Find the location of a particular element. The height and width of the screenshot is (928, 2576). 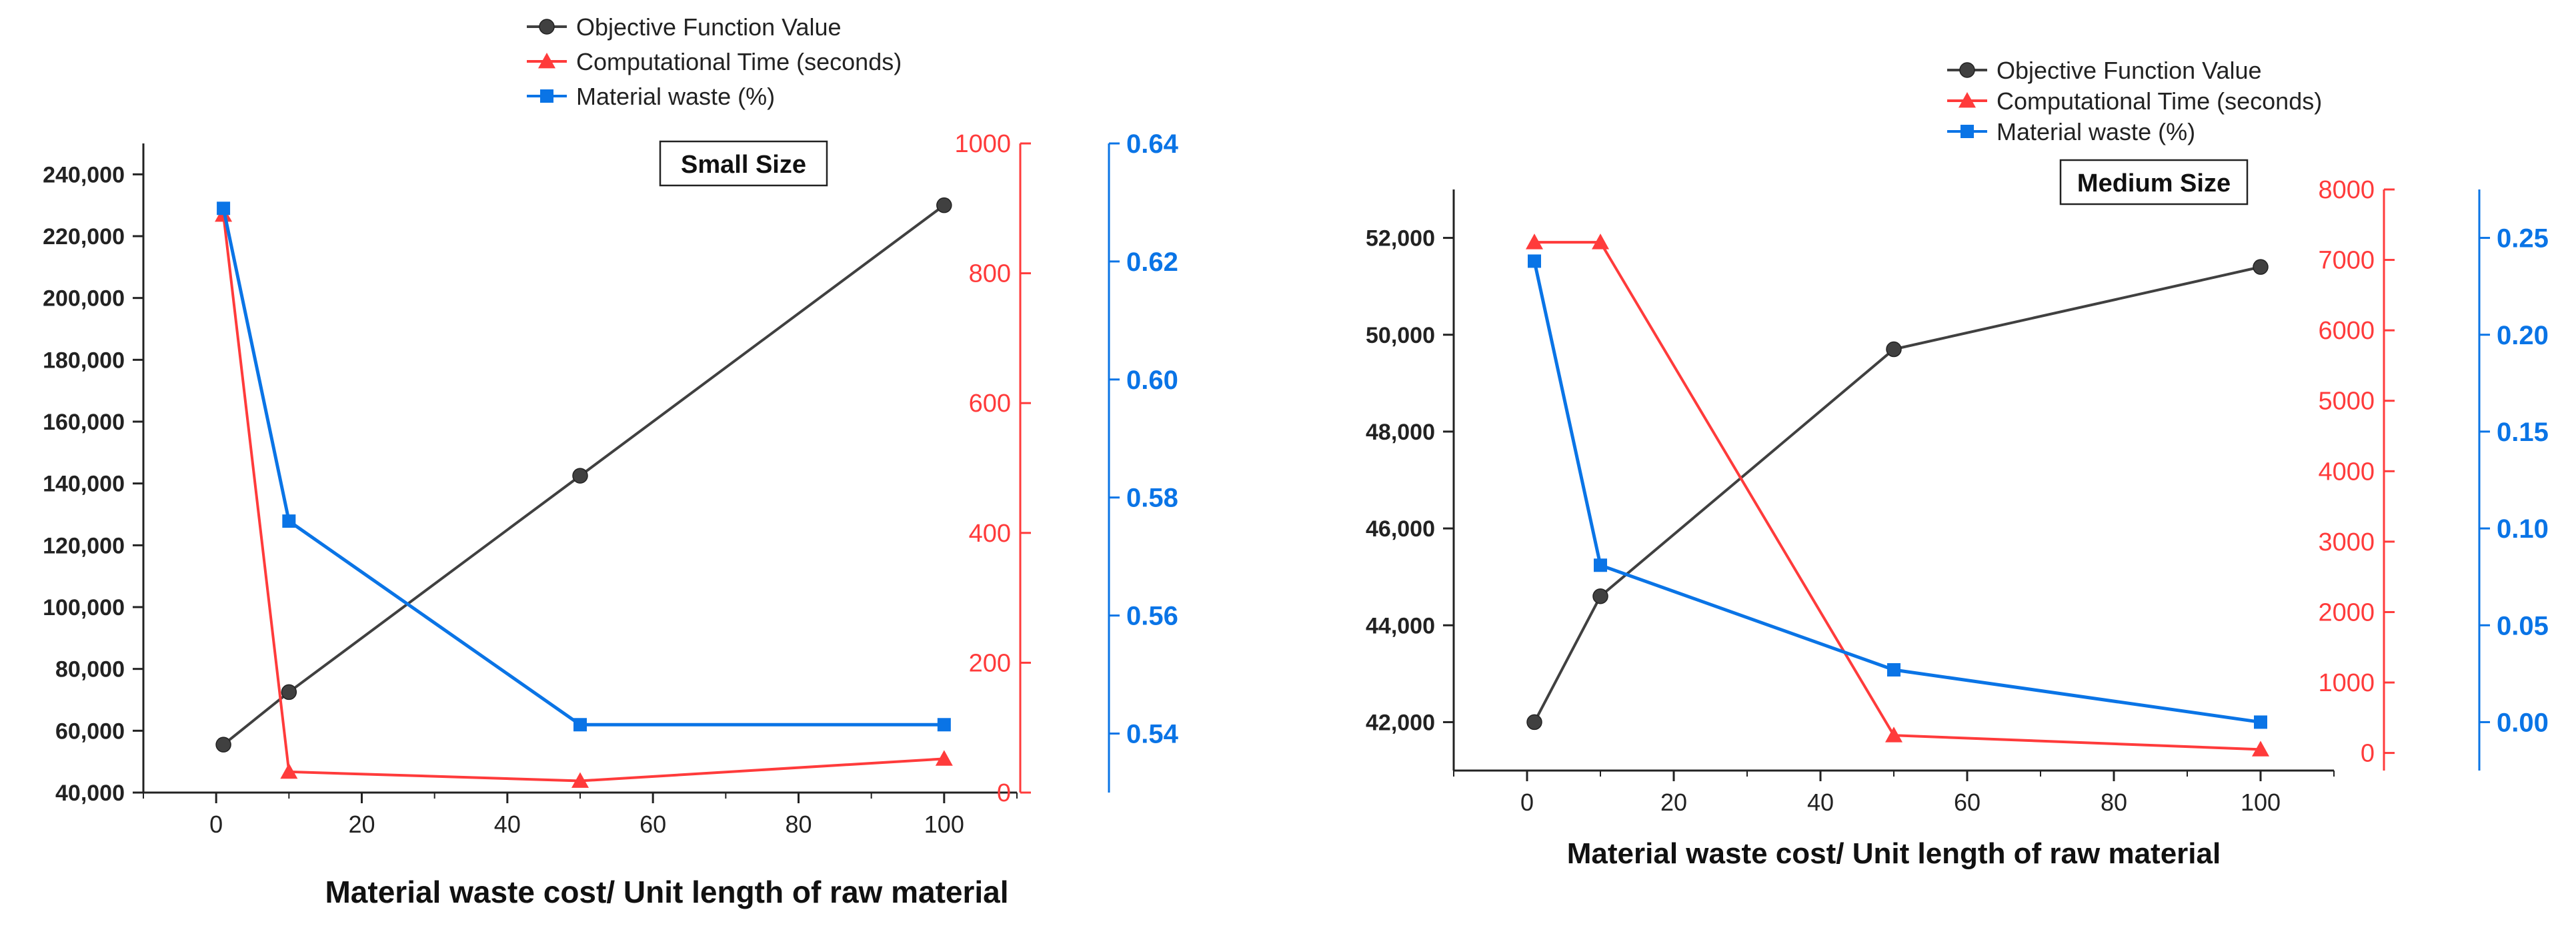

y2-tick-label: 8000 is located at coordinates (2346, 190).